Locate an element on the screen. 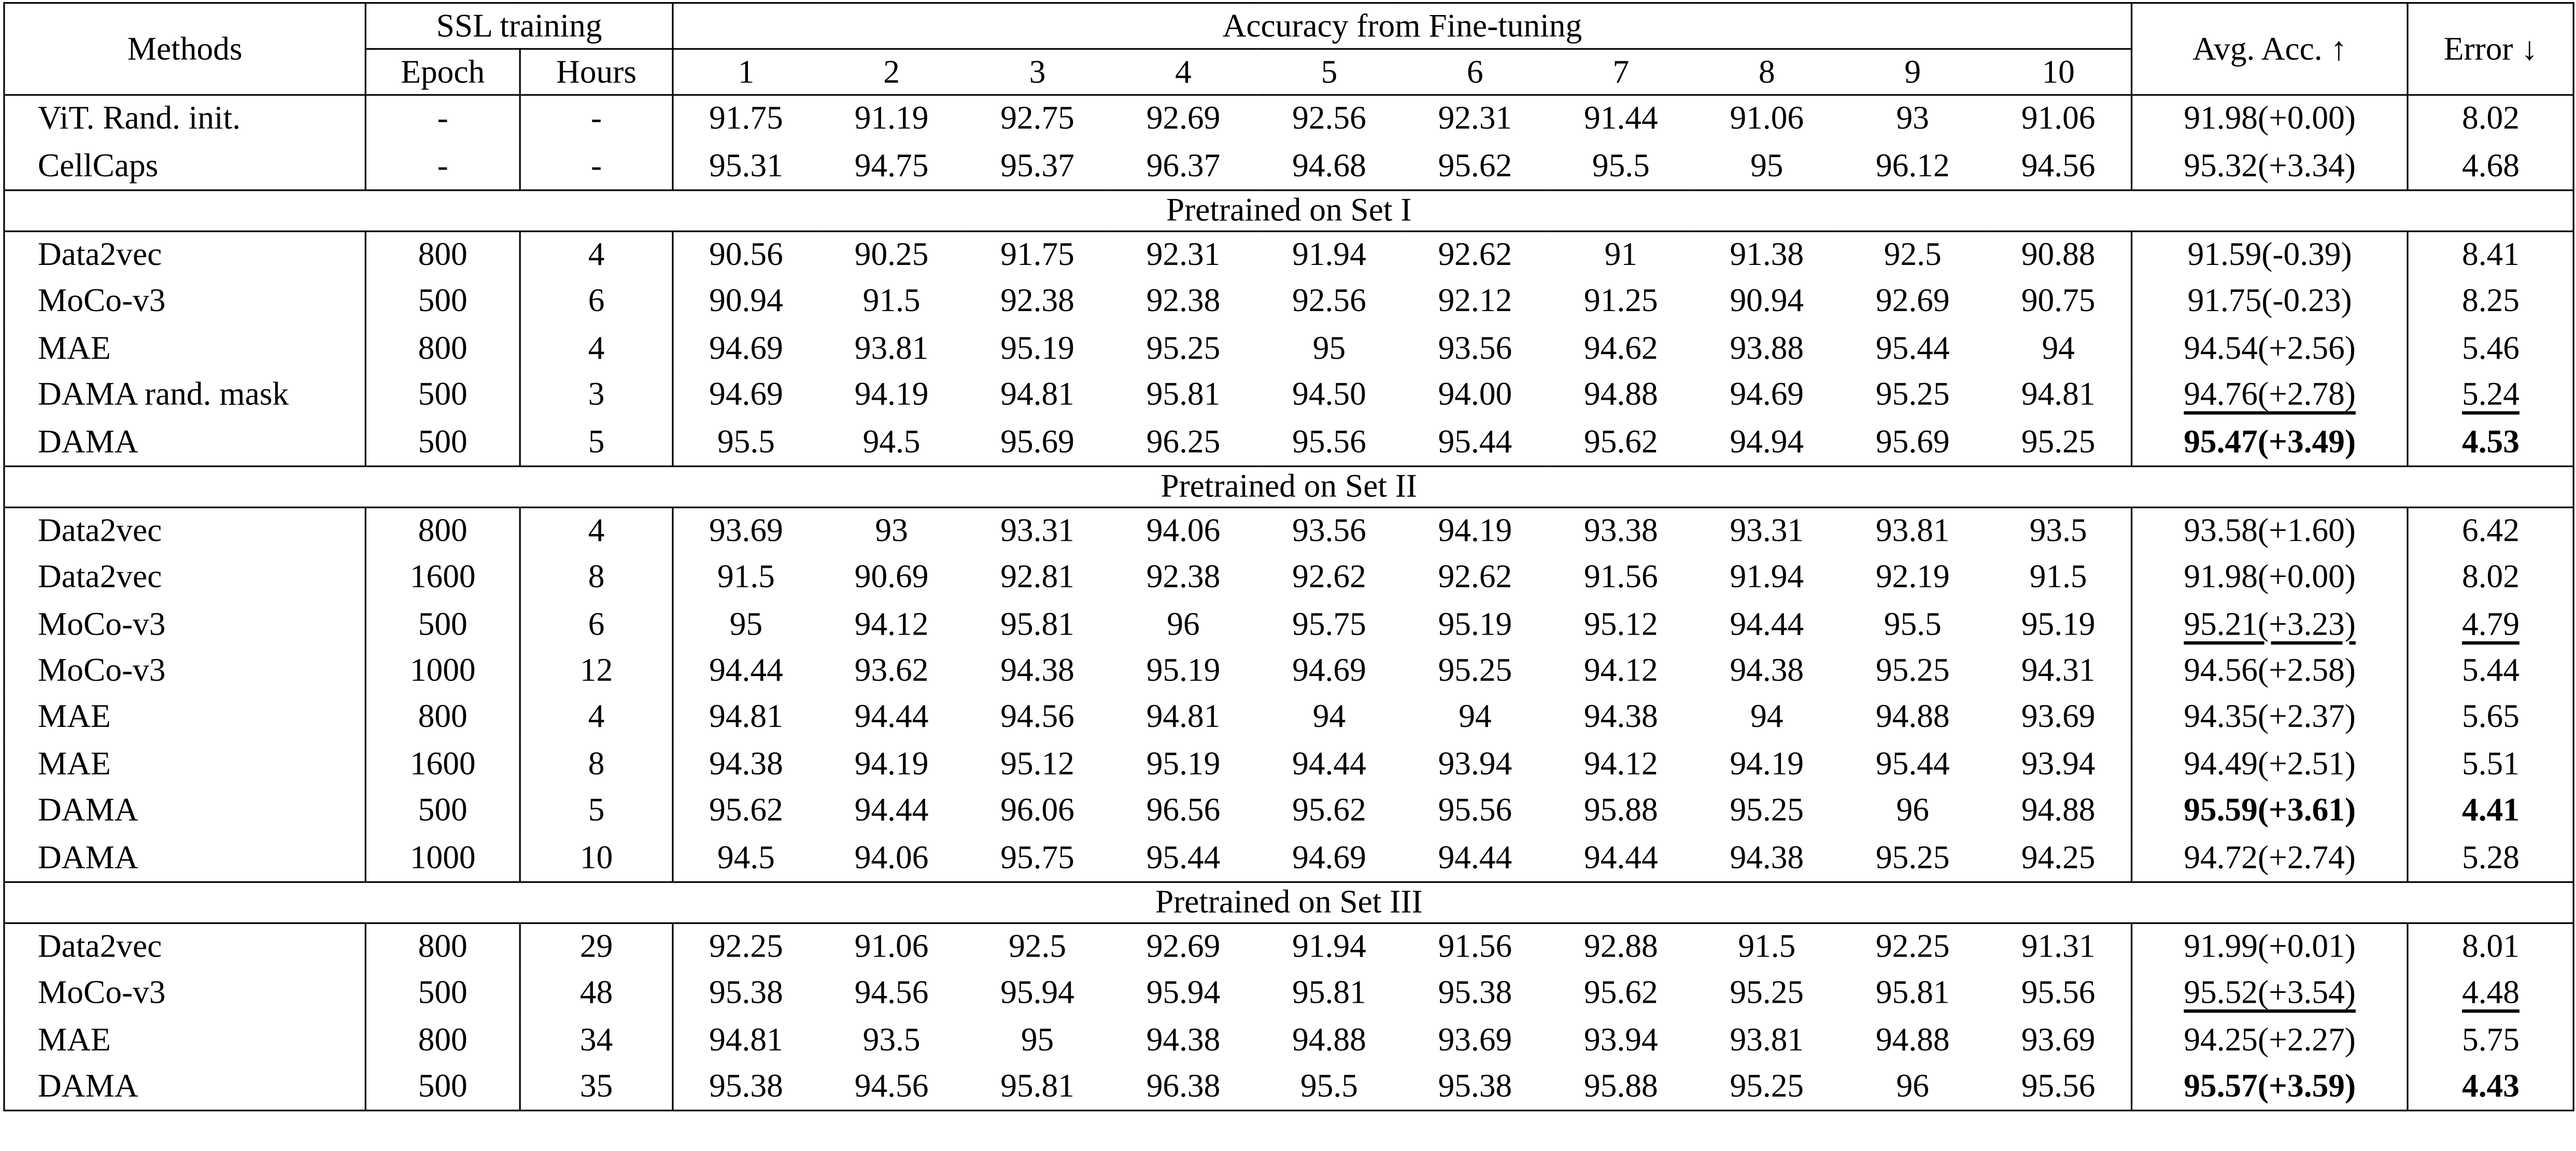 The image size is (2576, 1151). cell-text: 5.75 is located at coordinates (2490, 1040).